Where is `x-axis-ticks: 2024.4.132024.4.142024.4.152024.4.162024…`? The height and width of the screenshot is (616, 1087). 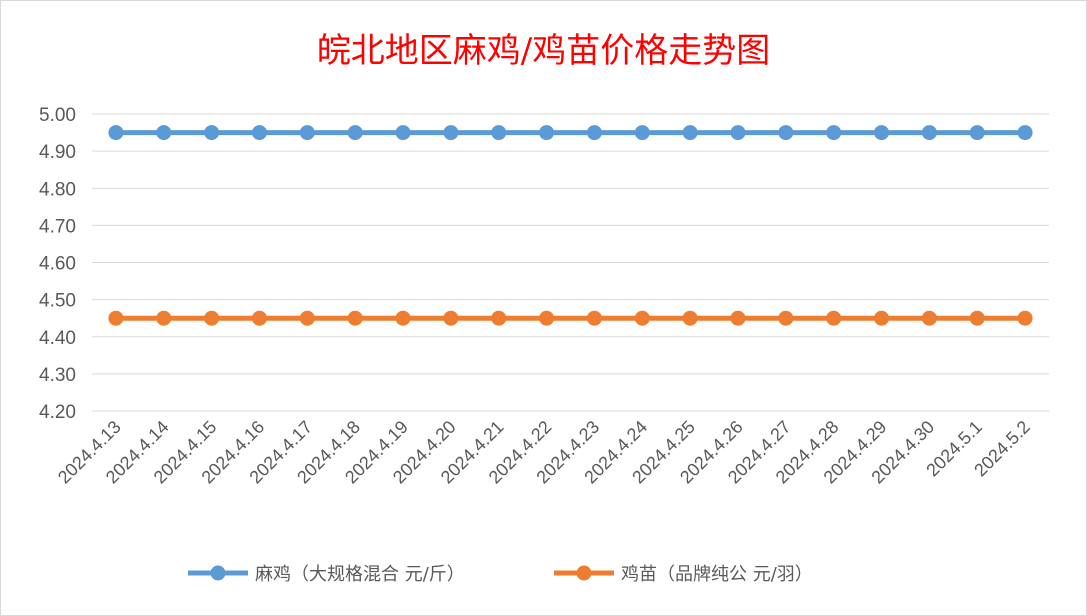
x-axis-ticks: 2024.4.132024.4.142024.4.152024.4.162024… is located at coordinates (544, 452).